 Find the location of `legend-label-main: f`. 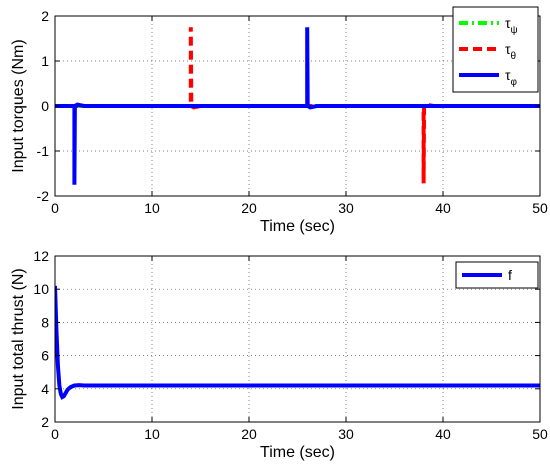

legend-label-main: f is located at coordinates (510, 275).